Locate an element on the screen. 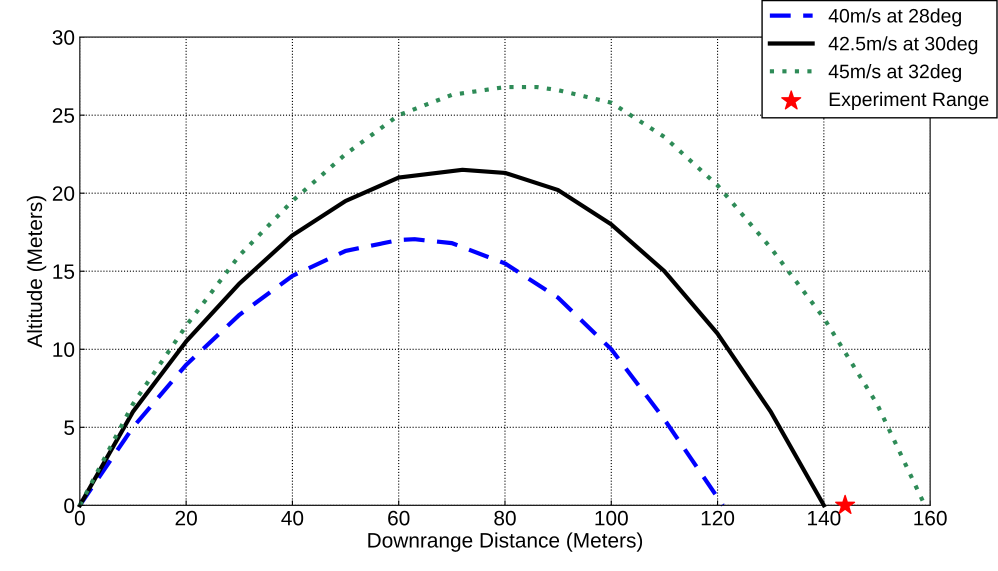 The width and height of the screenshot is (998, 571). y-tick-label: 10 is located at coordinates (63, 350).